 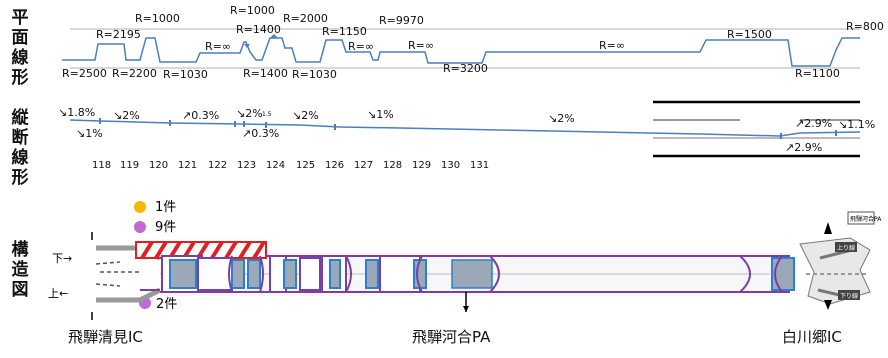 I want to click on down-sign-text: 下り線, so click(x=849, y=296).